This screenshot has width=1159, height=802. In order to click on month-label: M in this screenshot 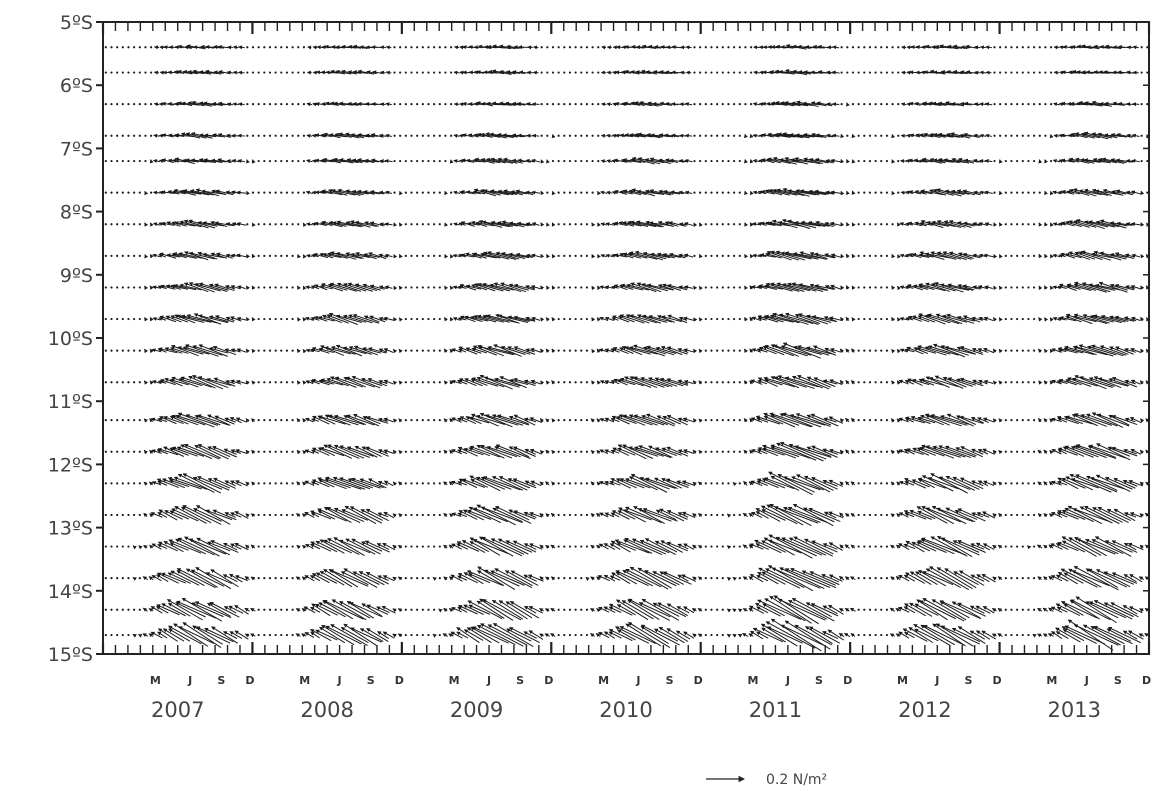, I will do `click(753, 680)`.